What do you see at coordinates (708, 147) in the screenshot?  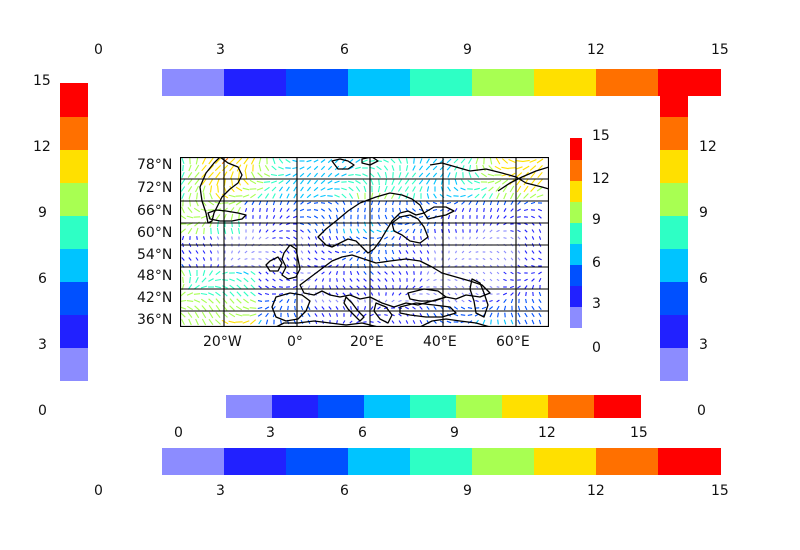 I see `colorbar-right-tick: 12` at bounding box center [708, 147].